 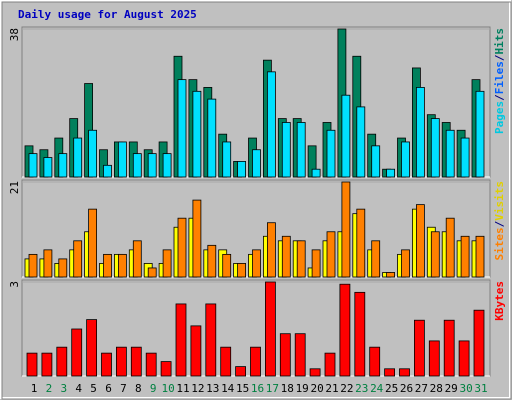 What do you see at coordinates (14, 284) in the screenshot?
I see `y-tick-label: 3` at bounding box center [14, 284].